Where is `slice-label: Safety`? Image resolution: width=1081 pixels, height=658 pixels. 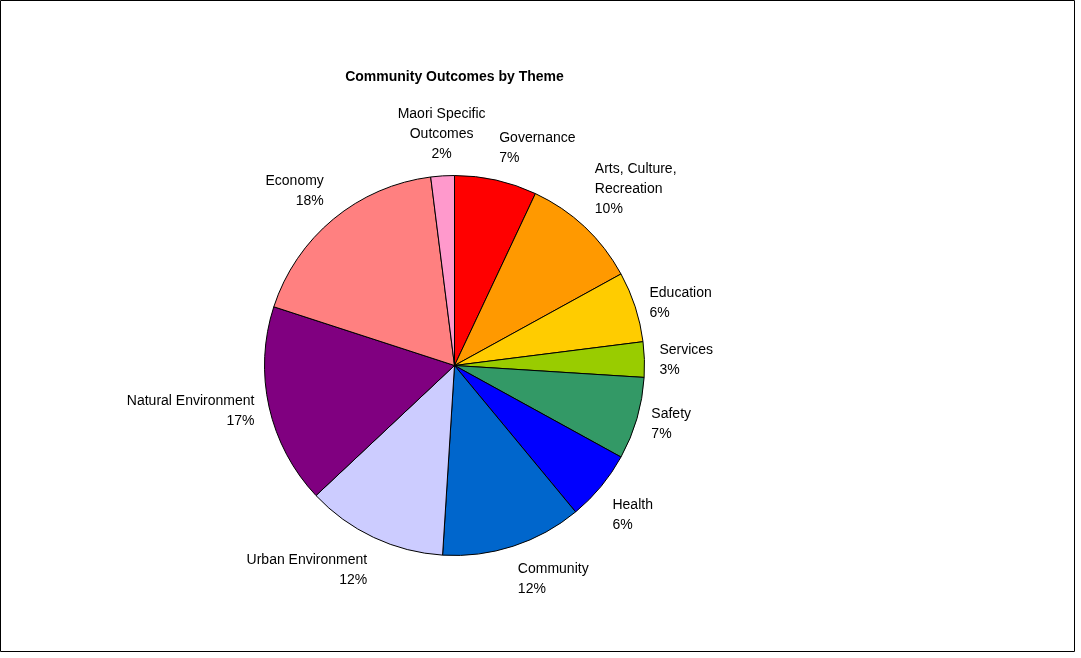 slice-label: Safety is located at coordinates (671, 412).